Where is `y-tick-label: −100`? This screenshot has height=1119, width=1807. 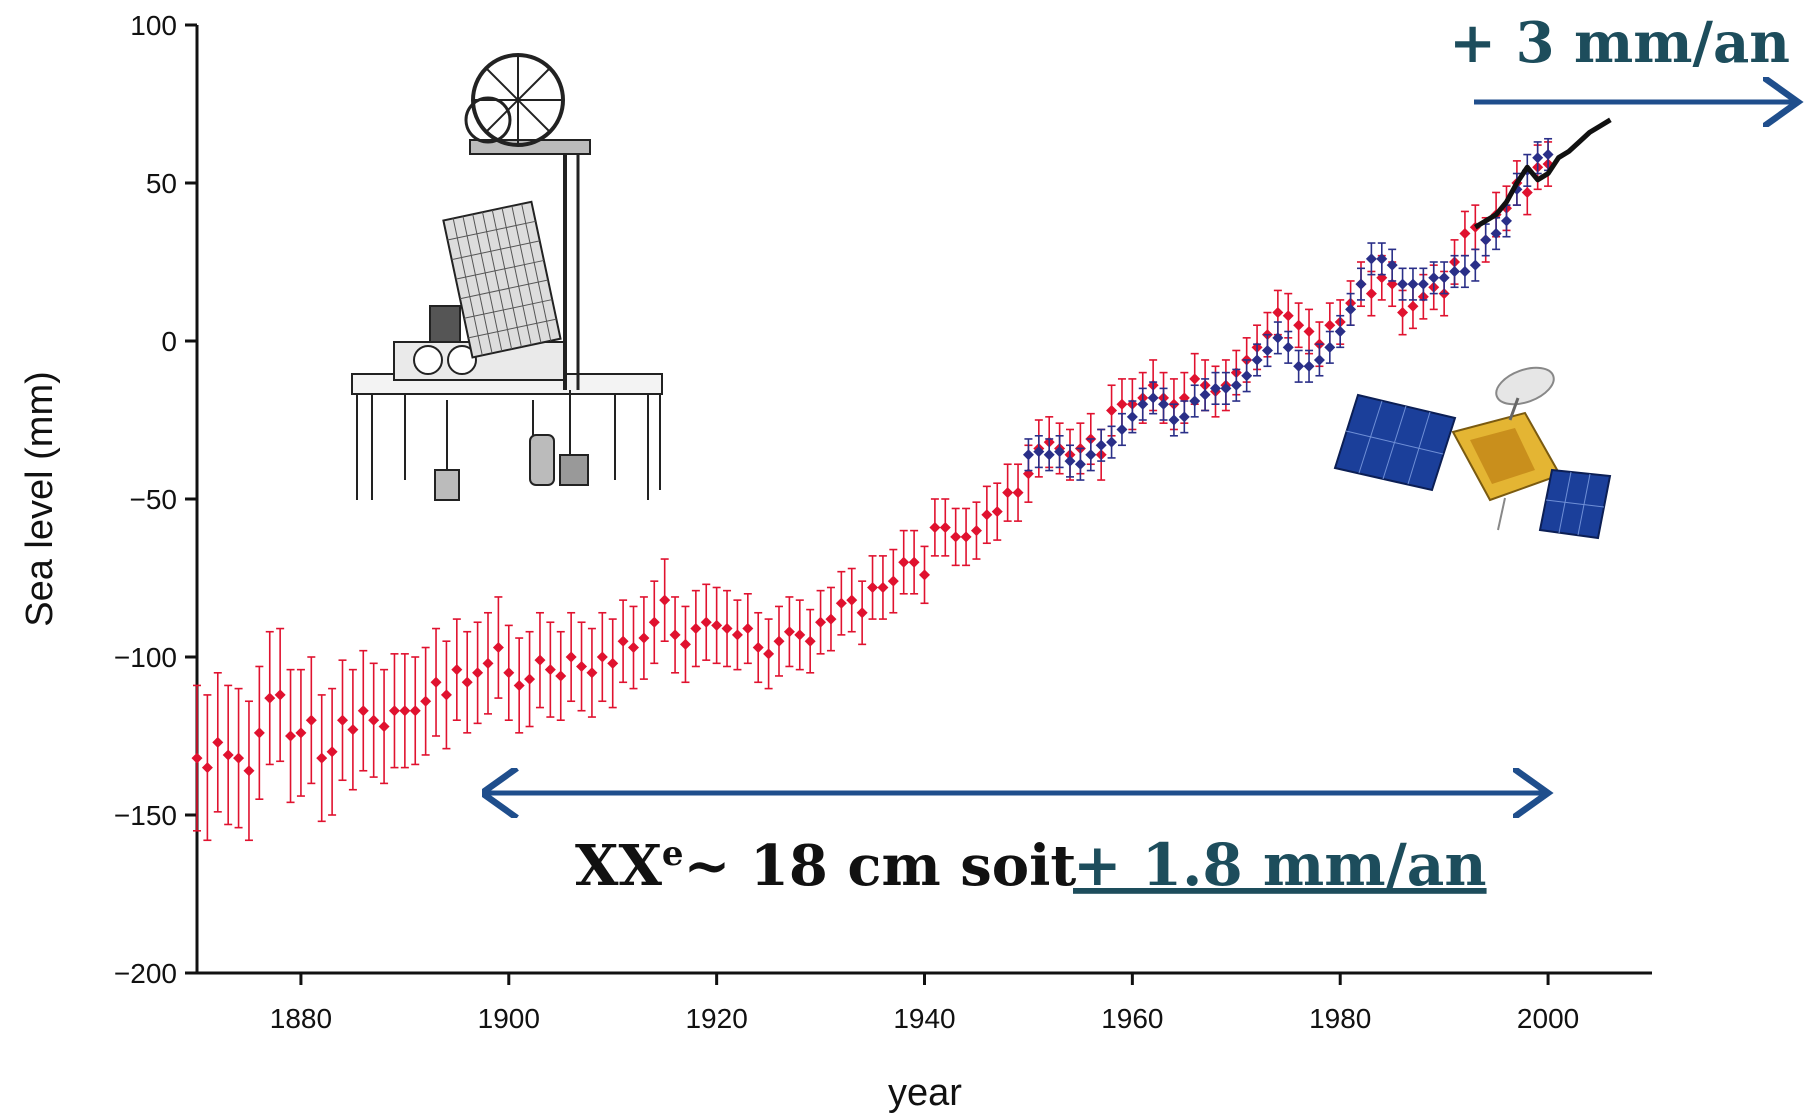
y-tick-label: −100 is located at coordinates (145, 657).